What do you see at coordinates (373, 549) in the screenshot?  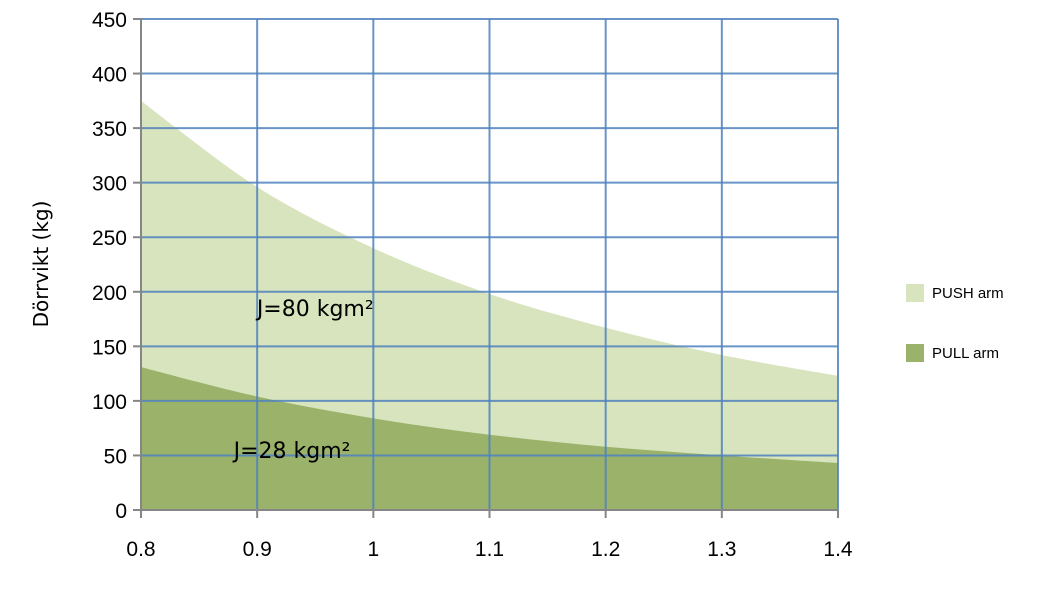 I see `x-tick-label: 1` at bounding box center [373, 549].